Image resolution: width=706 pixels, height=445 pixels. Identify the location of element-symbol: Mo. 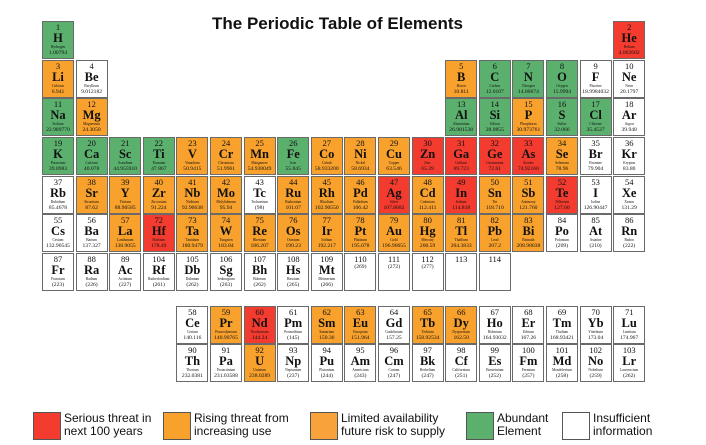
(226, 193).